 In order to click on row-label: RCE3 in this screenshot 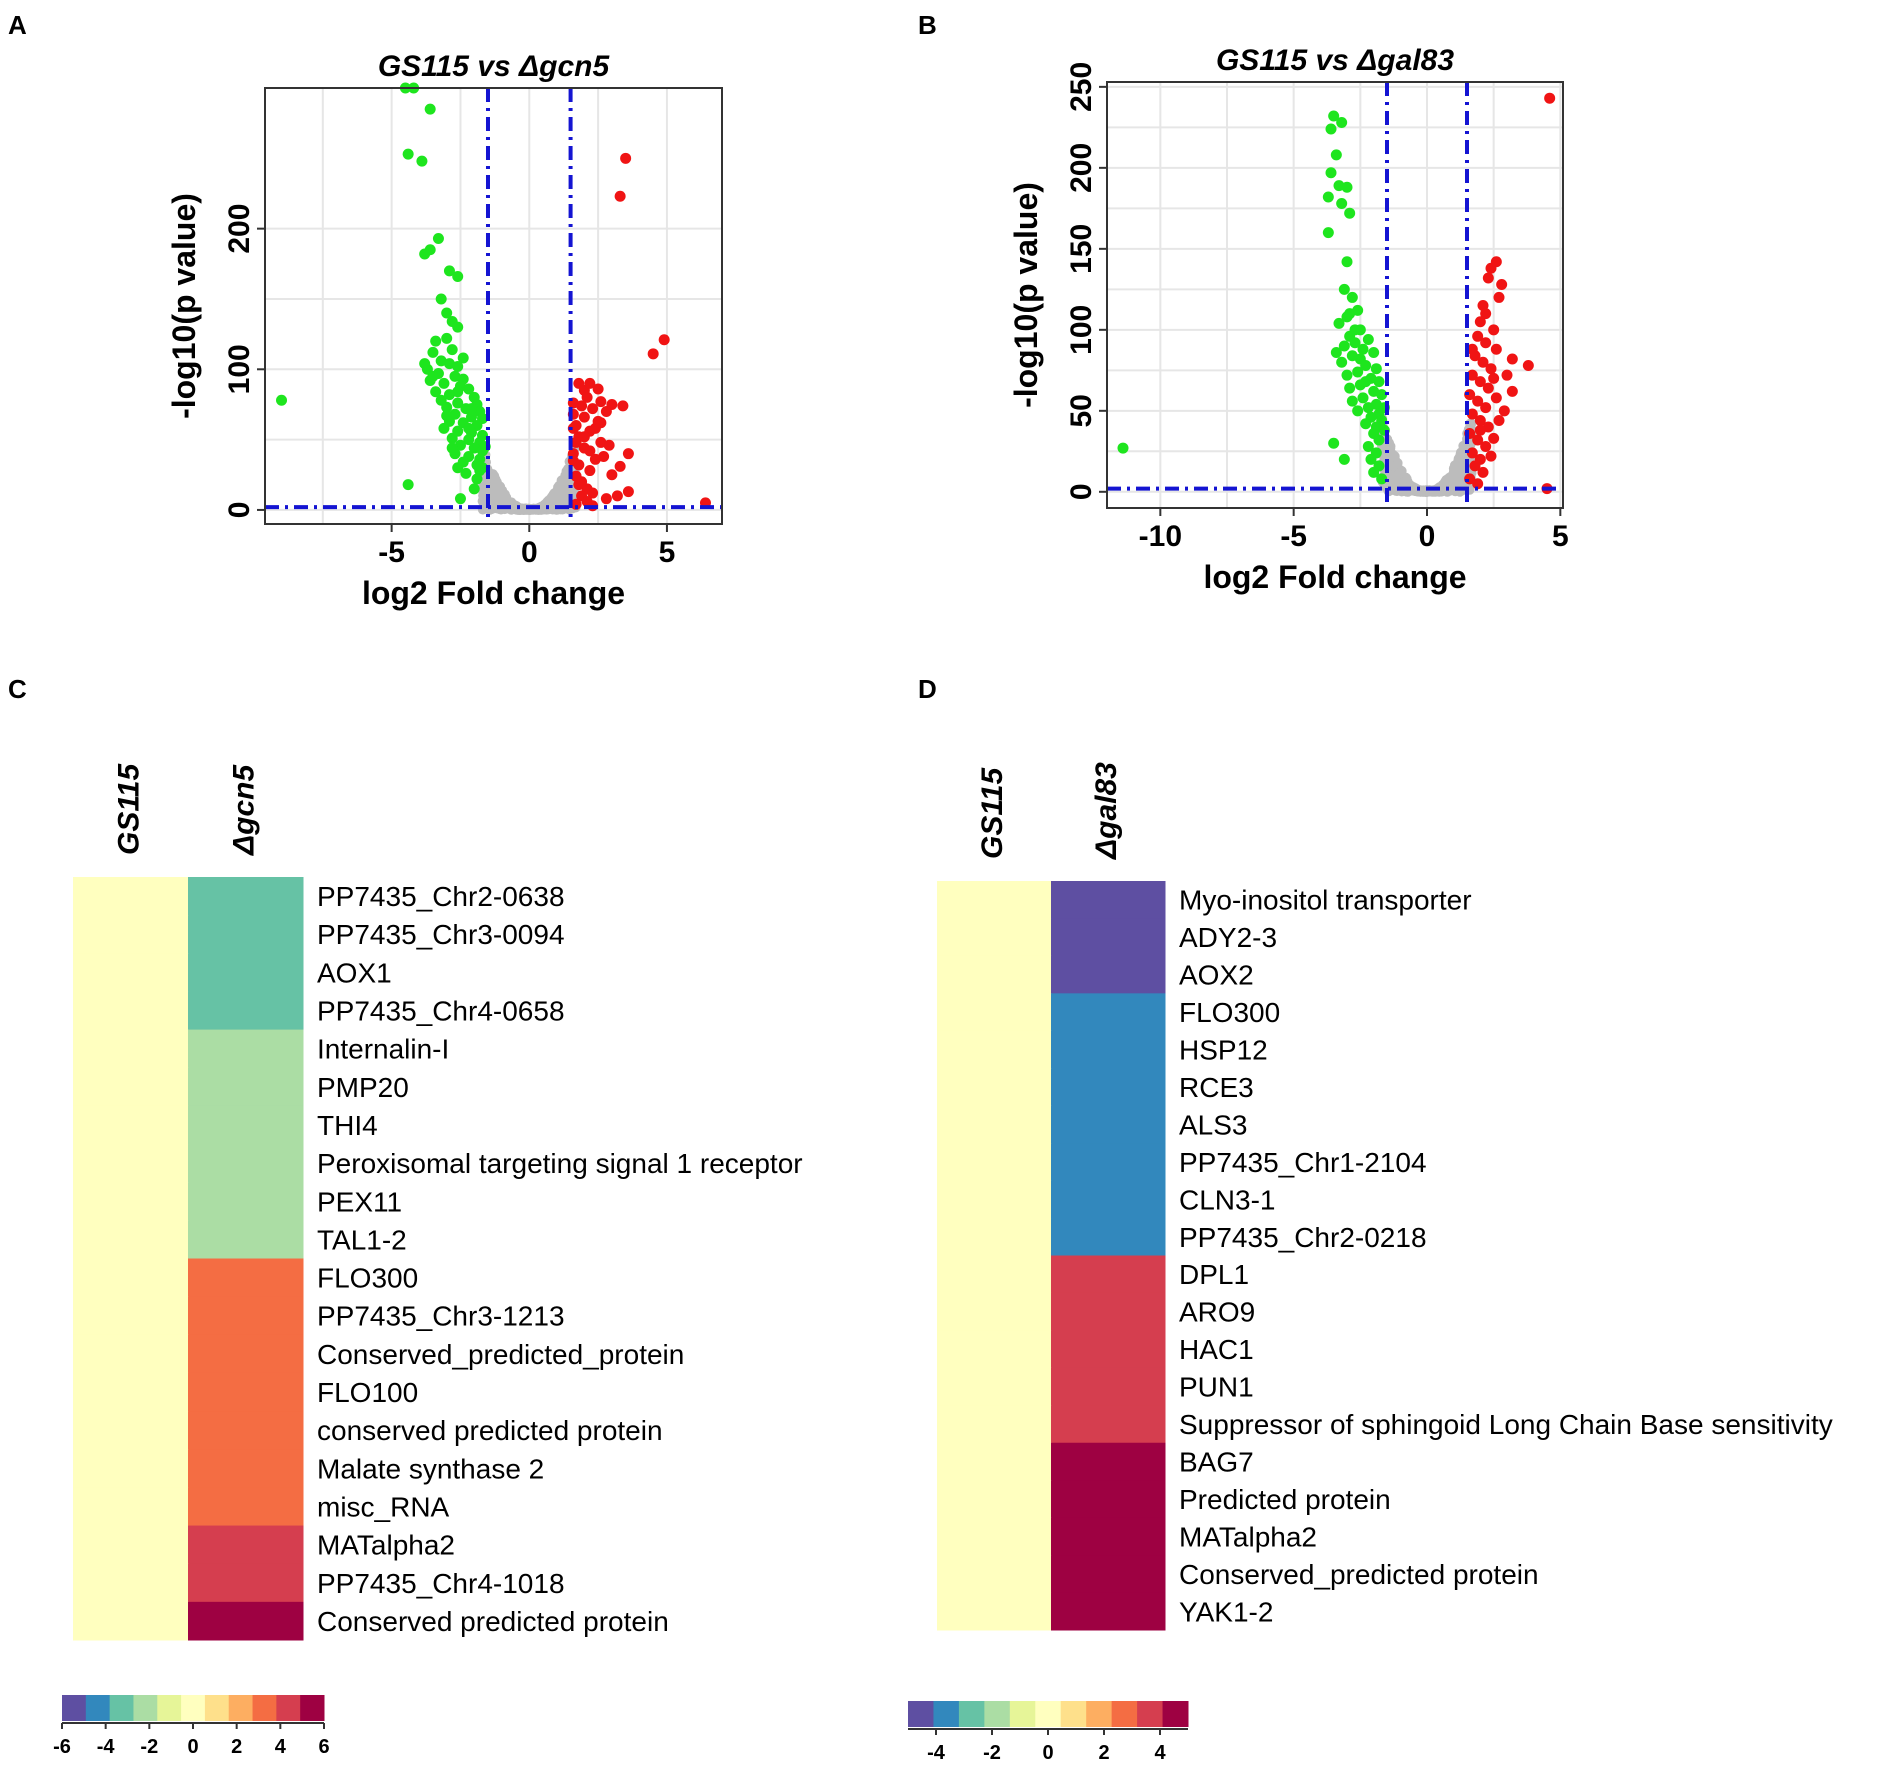, I will do `click(1216, 1087)`.